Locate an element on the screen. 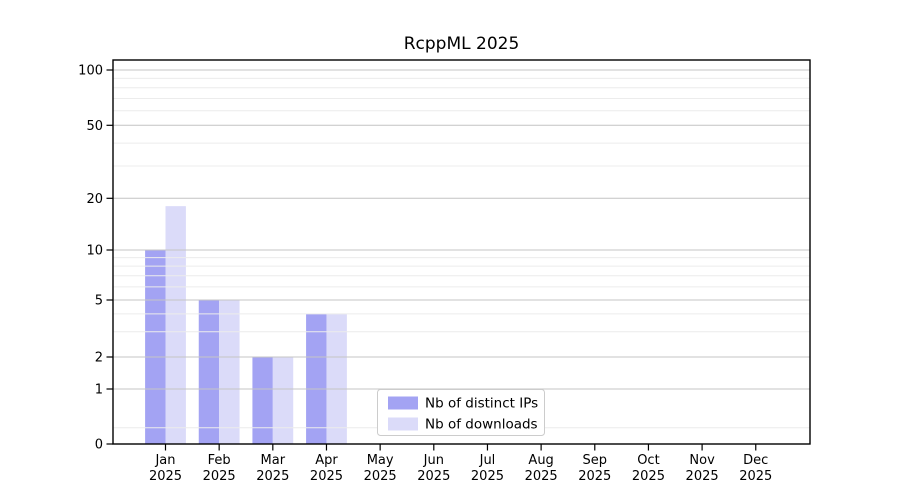 The height and width of the screenshot is (500, 900). x-axis-tick-label-month: Oct is located at coordinates (648, 460).